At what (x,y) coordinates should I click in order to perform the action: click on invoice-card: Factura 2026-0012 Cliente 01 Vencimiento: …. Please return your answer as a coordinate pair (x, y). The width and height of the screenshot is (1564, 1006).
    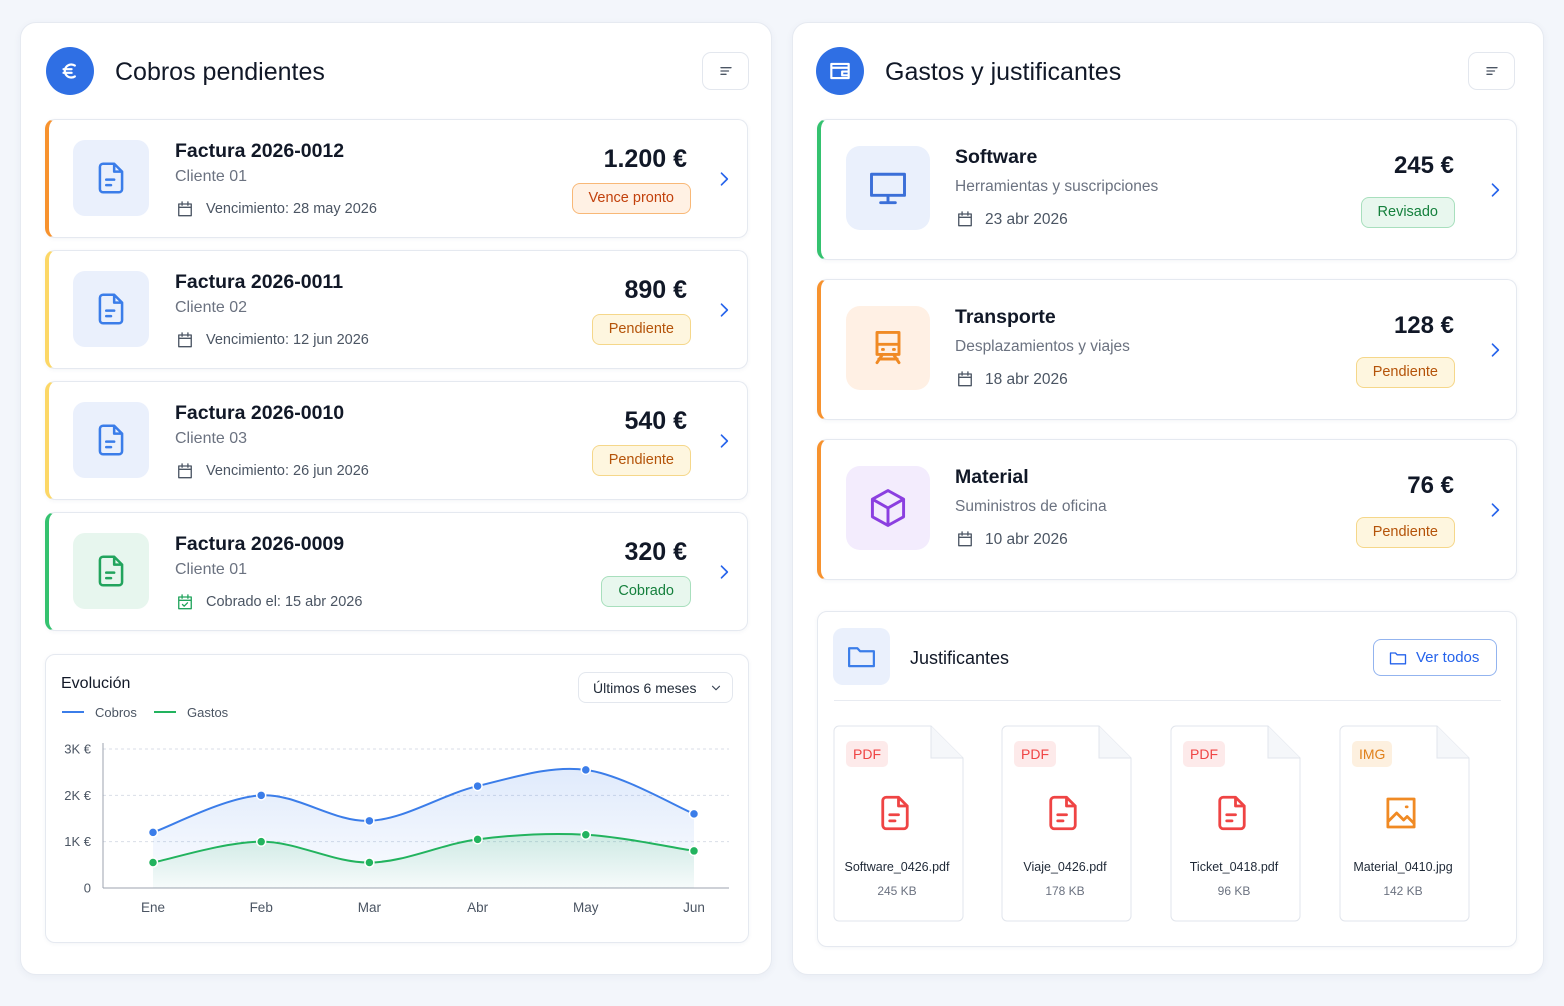
    Looking at the image, I should click on (396, 178).